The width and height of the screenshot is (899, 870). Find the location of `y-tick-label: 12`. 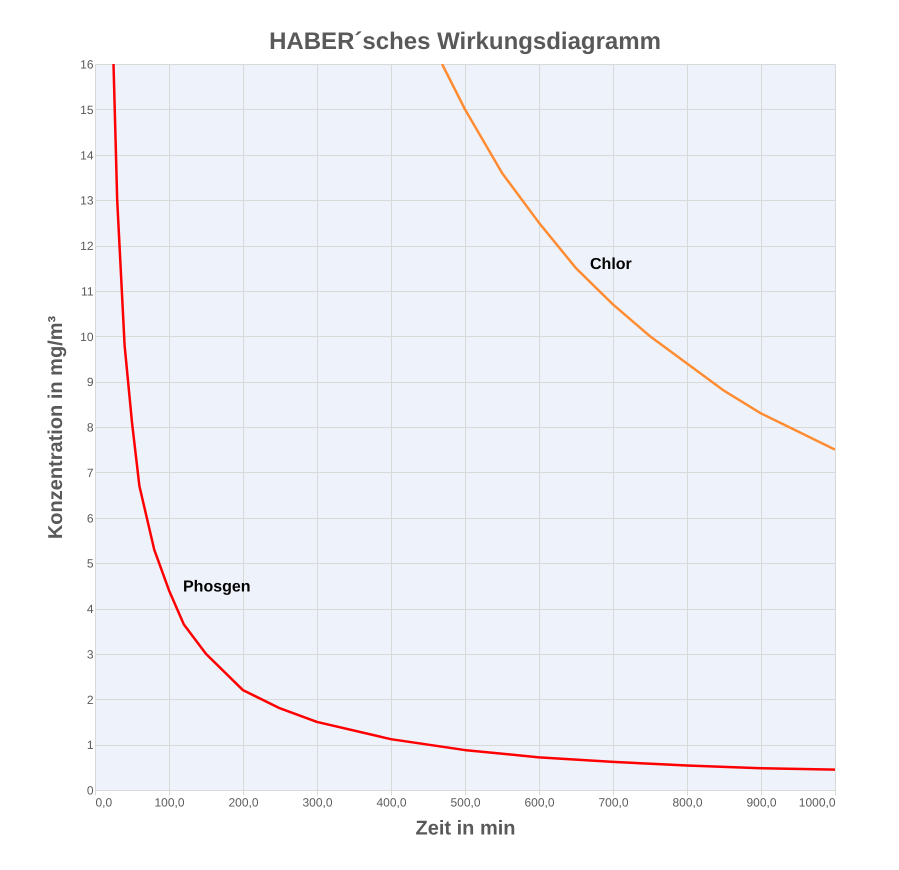

y-tick-label: 12 is located at coordinates (87, 246).